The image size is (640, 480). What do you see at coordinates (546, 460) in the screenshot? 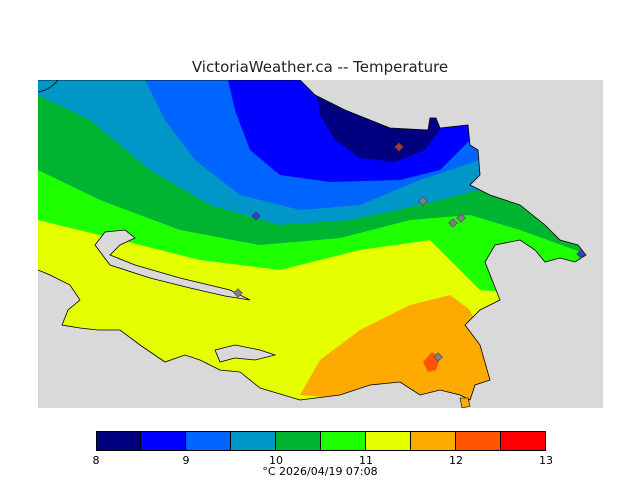
I see `legend-tick-label: 13` at bounding box center [546, 460].